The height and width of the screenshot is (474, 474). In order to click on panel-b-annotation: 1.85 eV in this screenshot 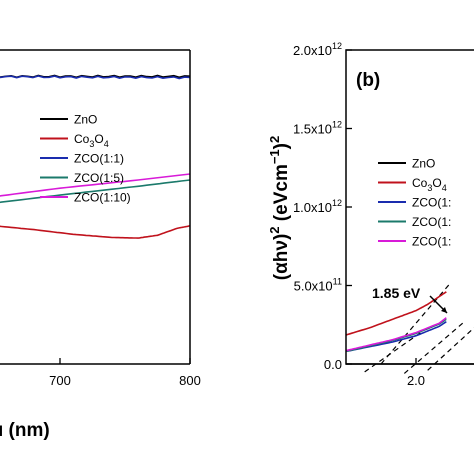, I will do `click(396, 293)`.